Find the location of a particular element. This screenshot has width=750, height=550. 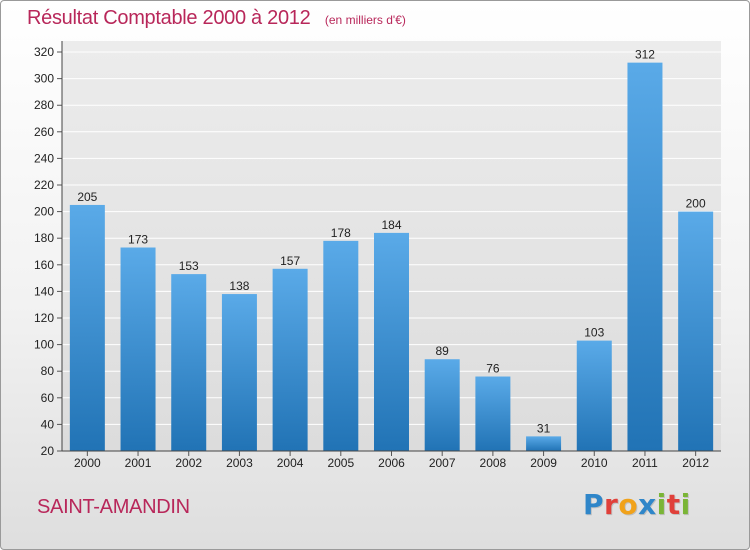

data-label: 157 is located at coordinates (290, 261).